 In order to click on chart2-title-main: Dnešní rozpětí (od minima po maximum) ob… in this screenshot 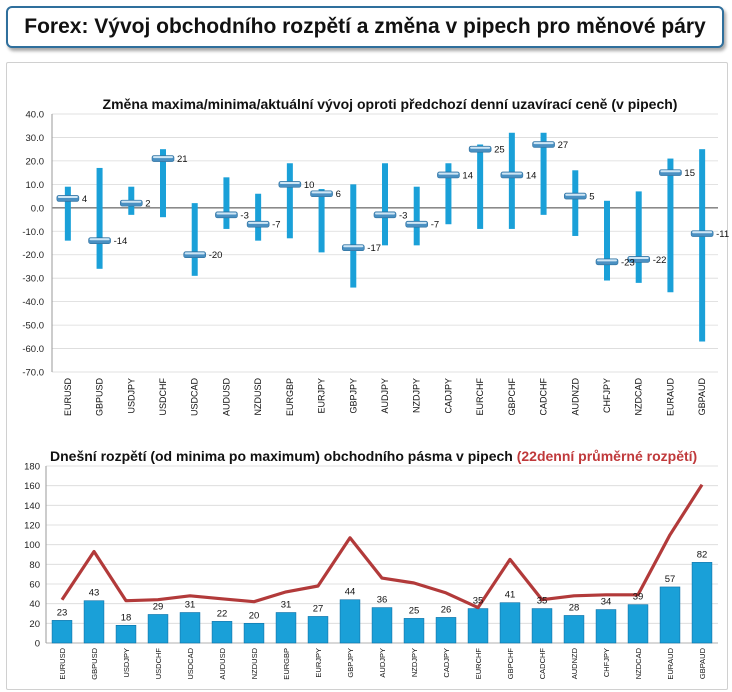, I will do `click(283, 456)`.